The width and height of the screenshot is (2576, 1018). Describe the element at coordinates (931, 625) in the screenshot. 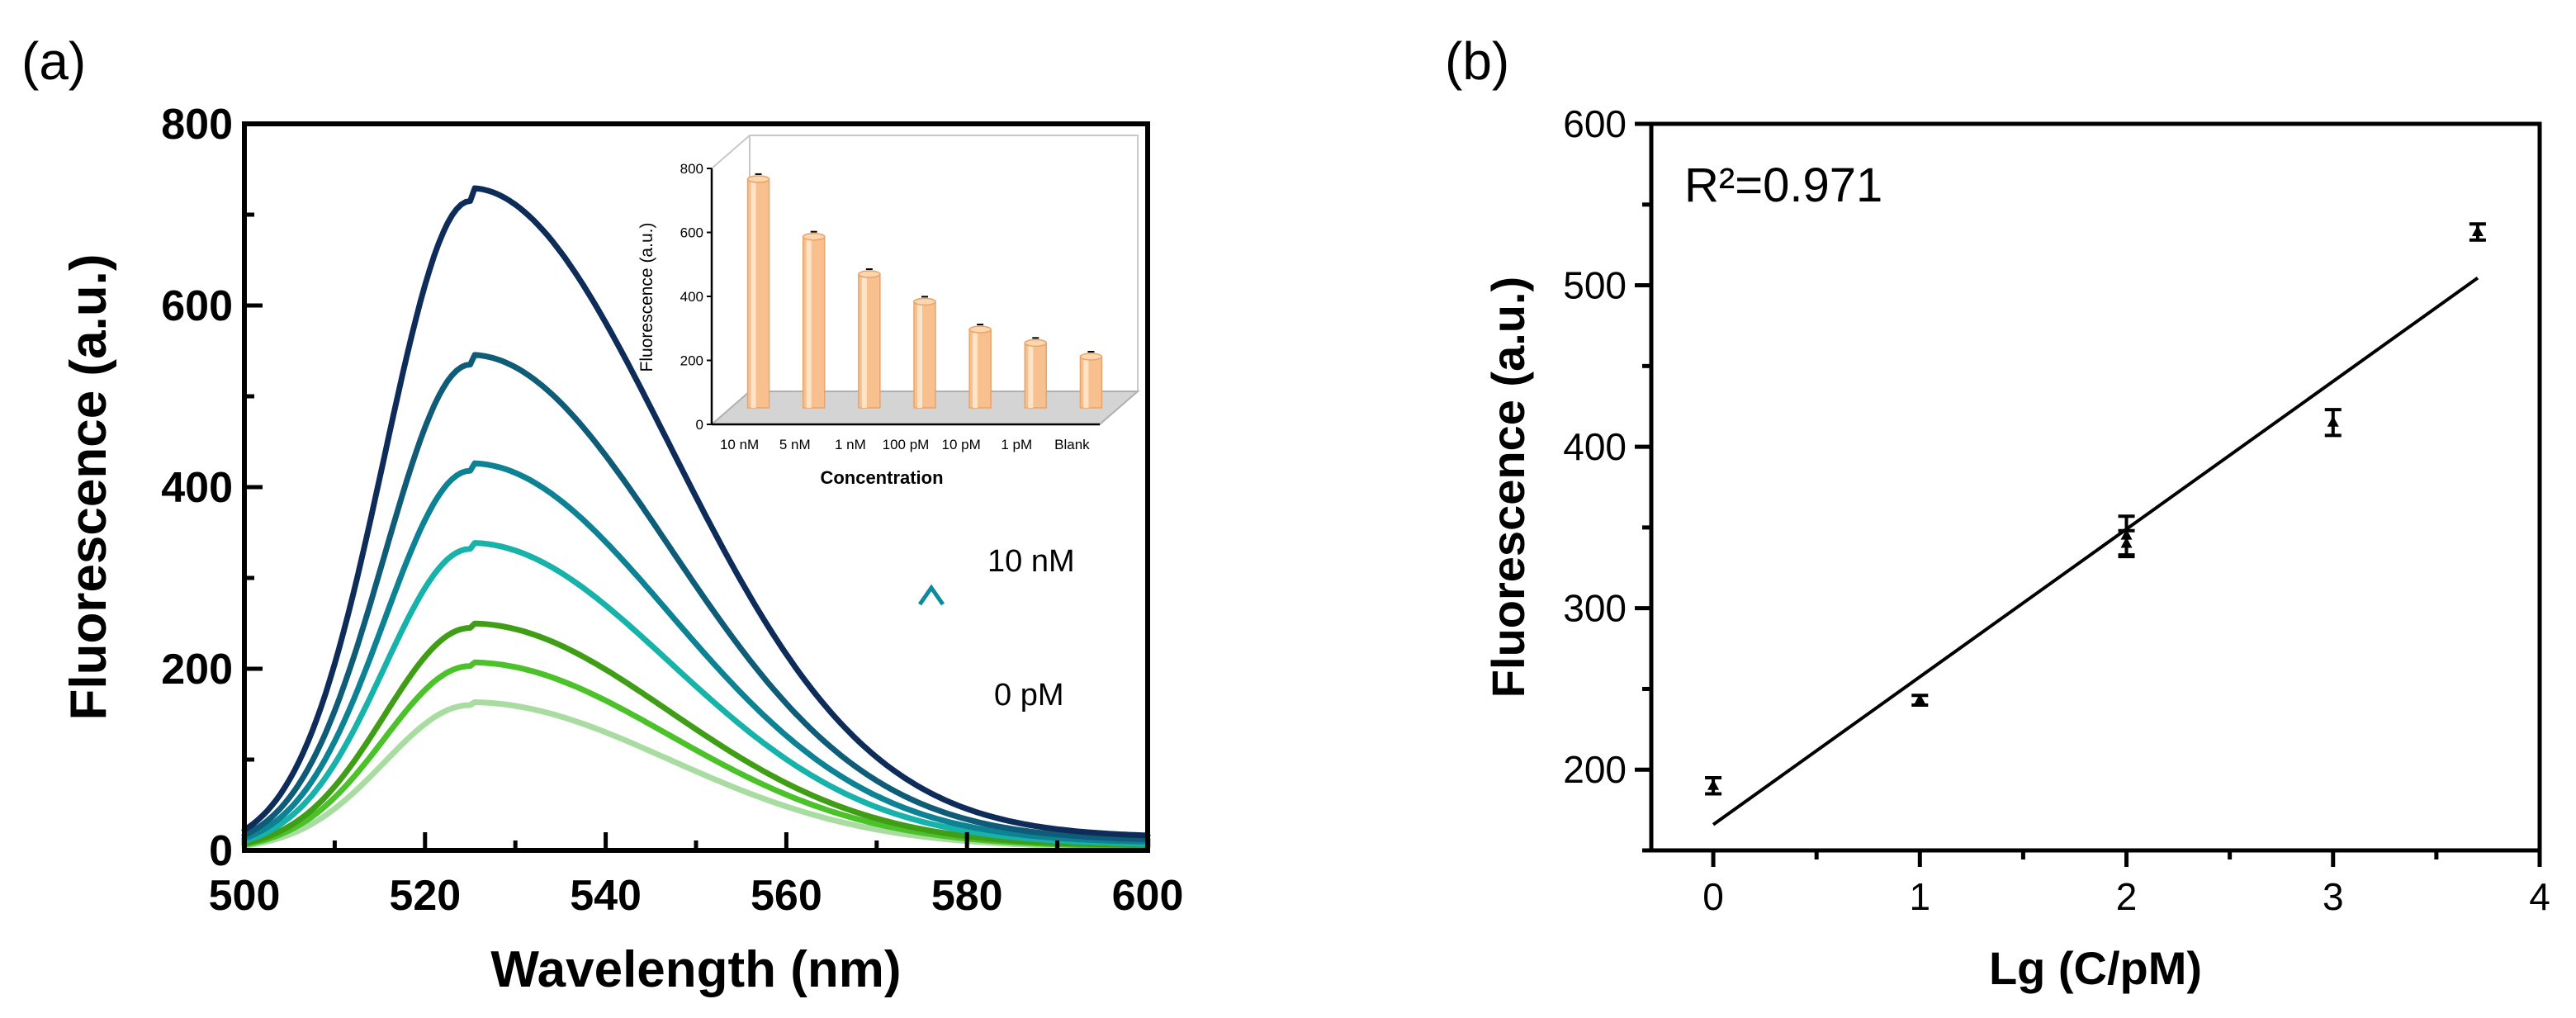

I see `arrow-up-icon` at that location.